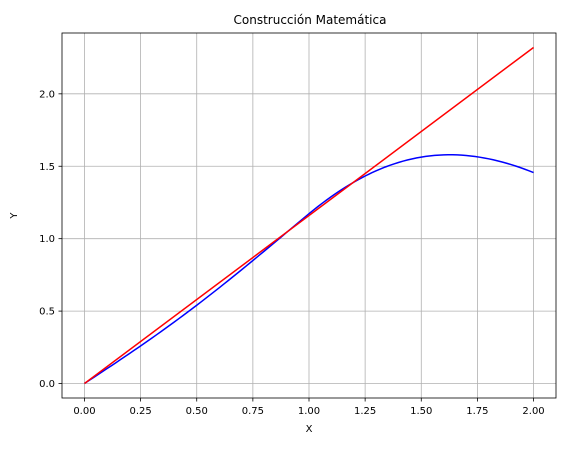 The image size is (567, 455). Describe the element at coordinates (365, 411) in the screenshot. I see `x-tick-label: 1.25` at that location.